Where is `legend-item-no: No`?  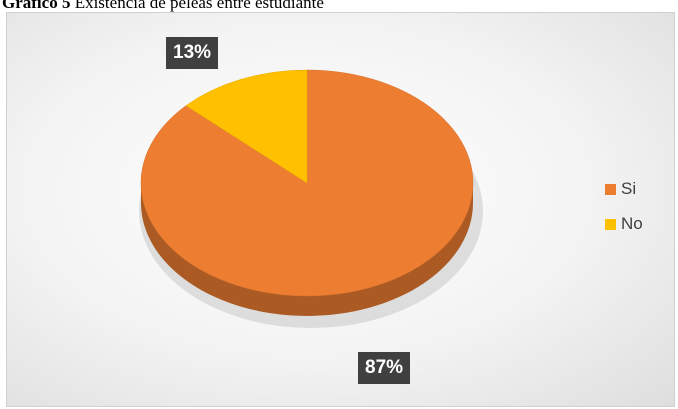 legend-item-no: No is located at coordinates (635, 224).